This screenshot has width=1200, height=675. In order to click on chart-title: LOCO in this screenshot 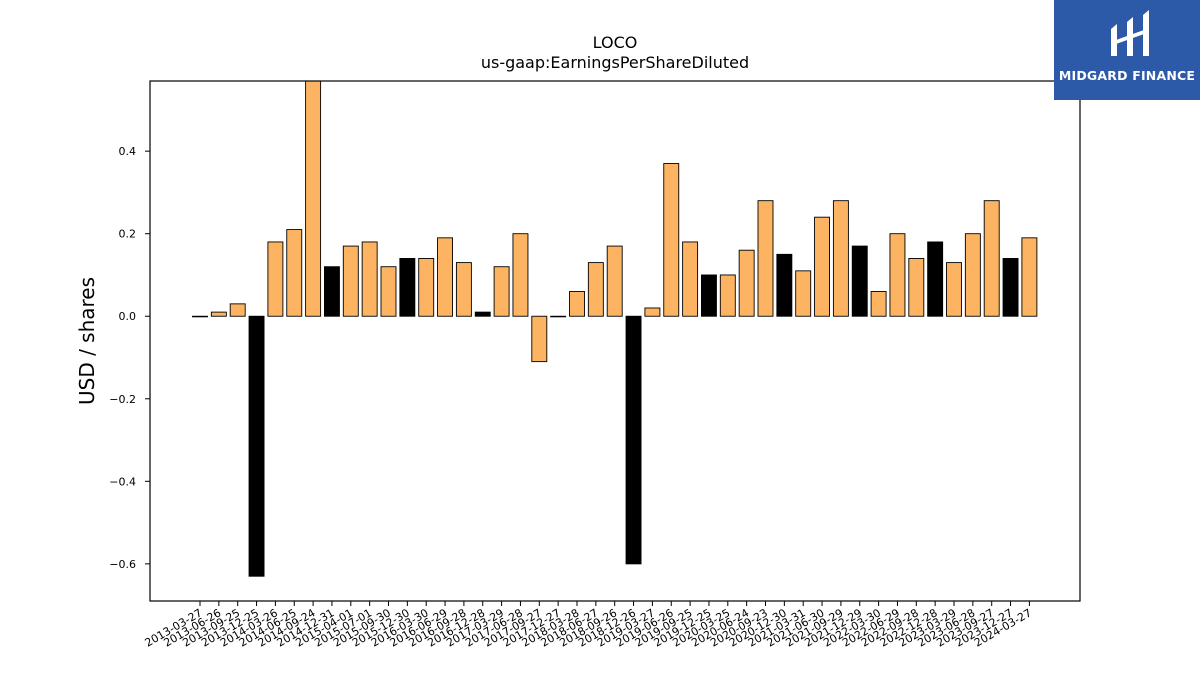, I will do `click(615, 42)`.